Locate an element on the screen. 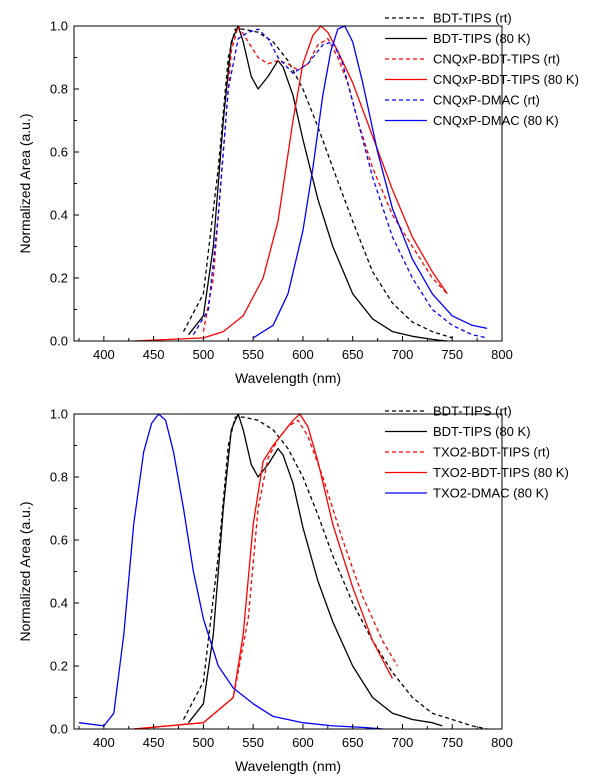 The height and width of the screenshot is (780, 613). legend-label: TXO2-BDT-TIPS (rt) is located at coordinates (491, 452).